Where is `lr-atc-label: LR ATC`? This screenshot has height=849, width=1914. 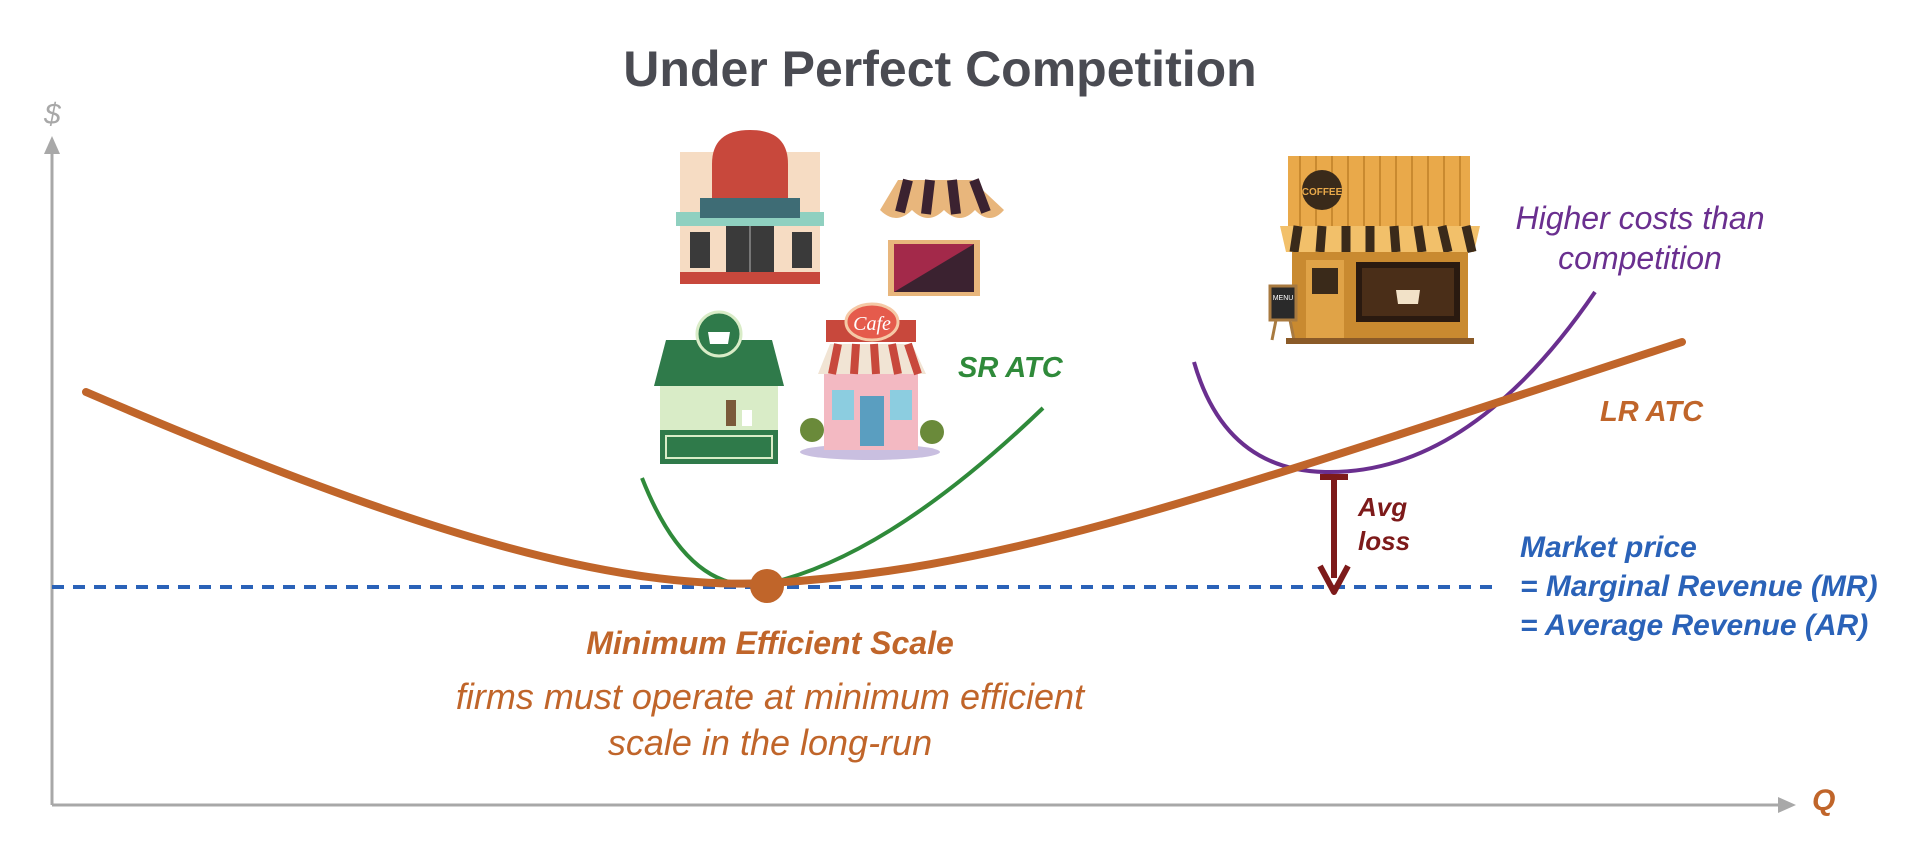
lr-atc-label: LR ATC is located at coordinates (1652, 412).